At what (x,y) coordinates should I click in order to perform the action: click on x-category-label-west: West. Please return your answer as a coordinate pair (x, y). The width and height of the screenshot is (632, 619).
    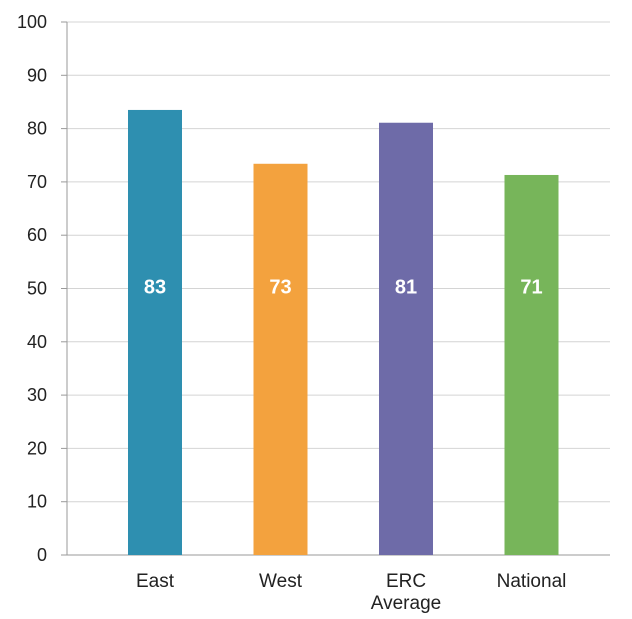
    Looking at the image, I should click on (281, 581).